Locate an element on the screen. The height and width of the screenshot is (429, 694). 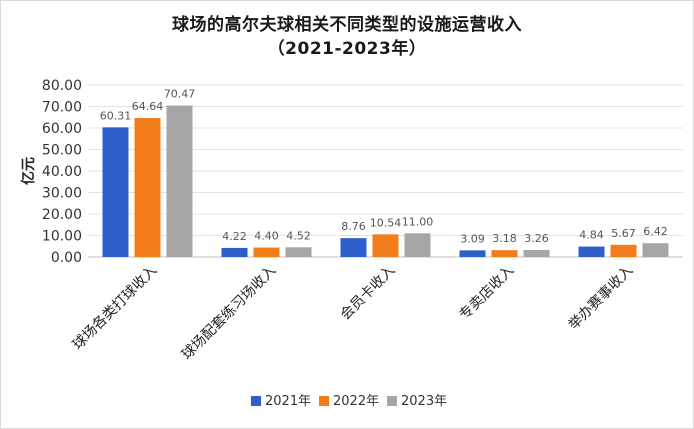
chart-subtitle: （2021-2023年） is located at coordinates (347, 49).